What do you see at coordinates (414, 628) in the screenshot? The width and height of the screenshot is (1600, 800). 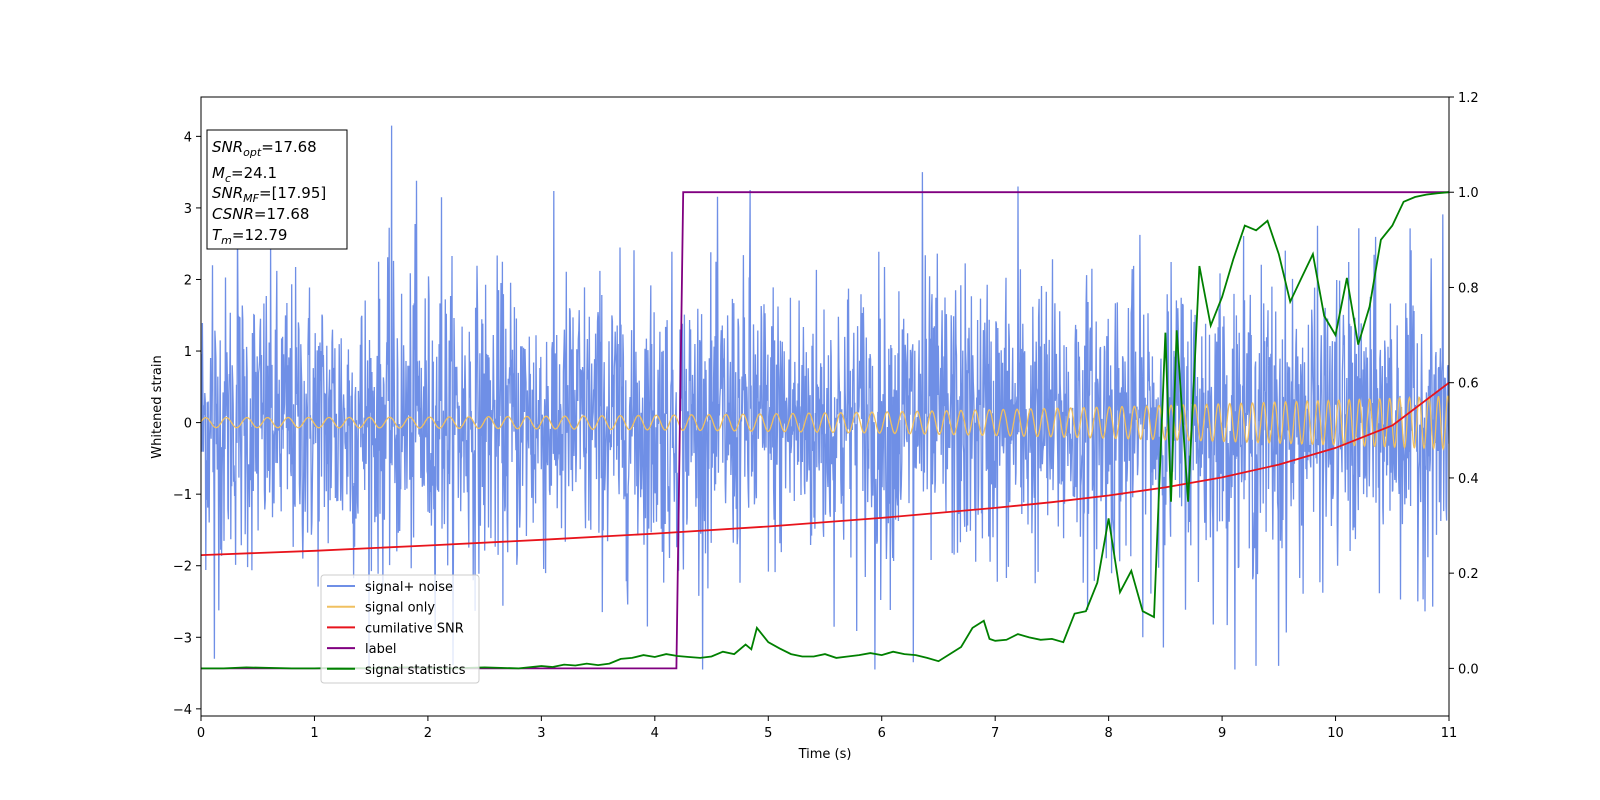 I see `legend-entry-label: cumilative SNR` at bounding box center [414, 628].